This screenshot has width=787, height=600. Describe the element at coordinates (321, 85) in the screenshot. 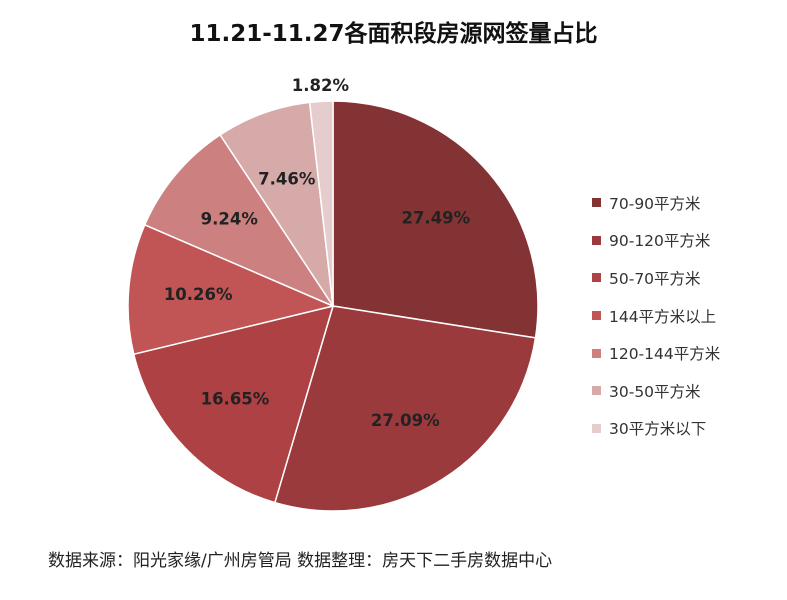

I see `pie-data-label: 1.82%` at that location.